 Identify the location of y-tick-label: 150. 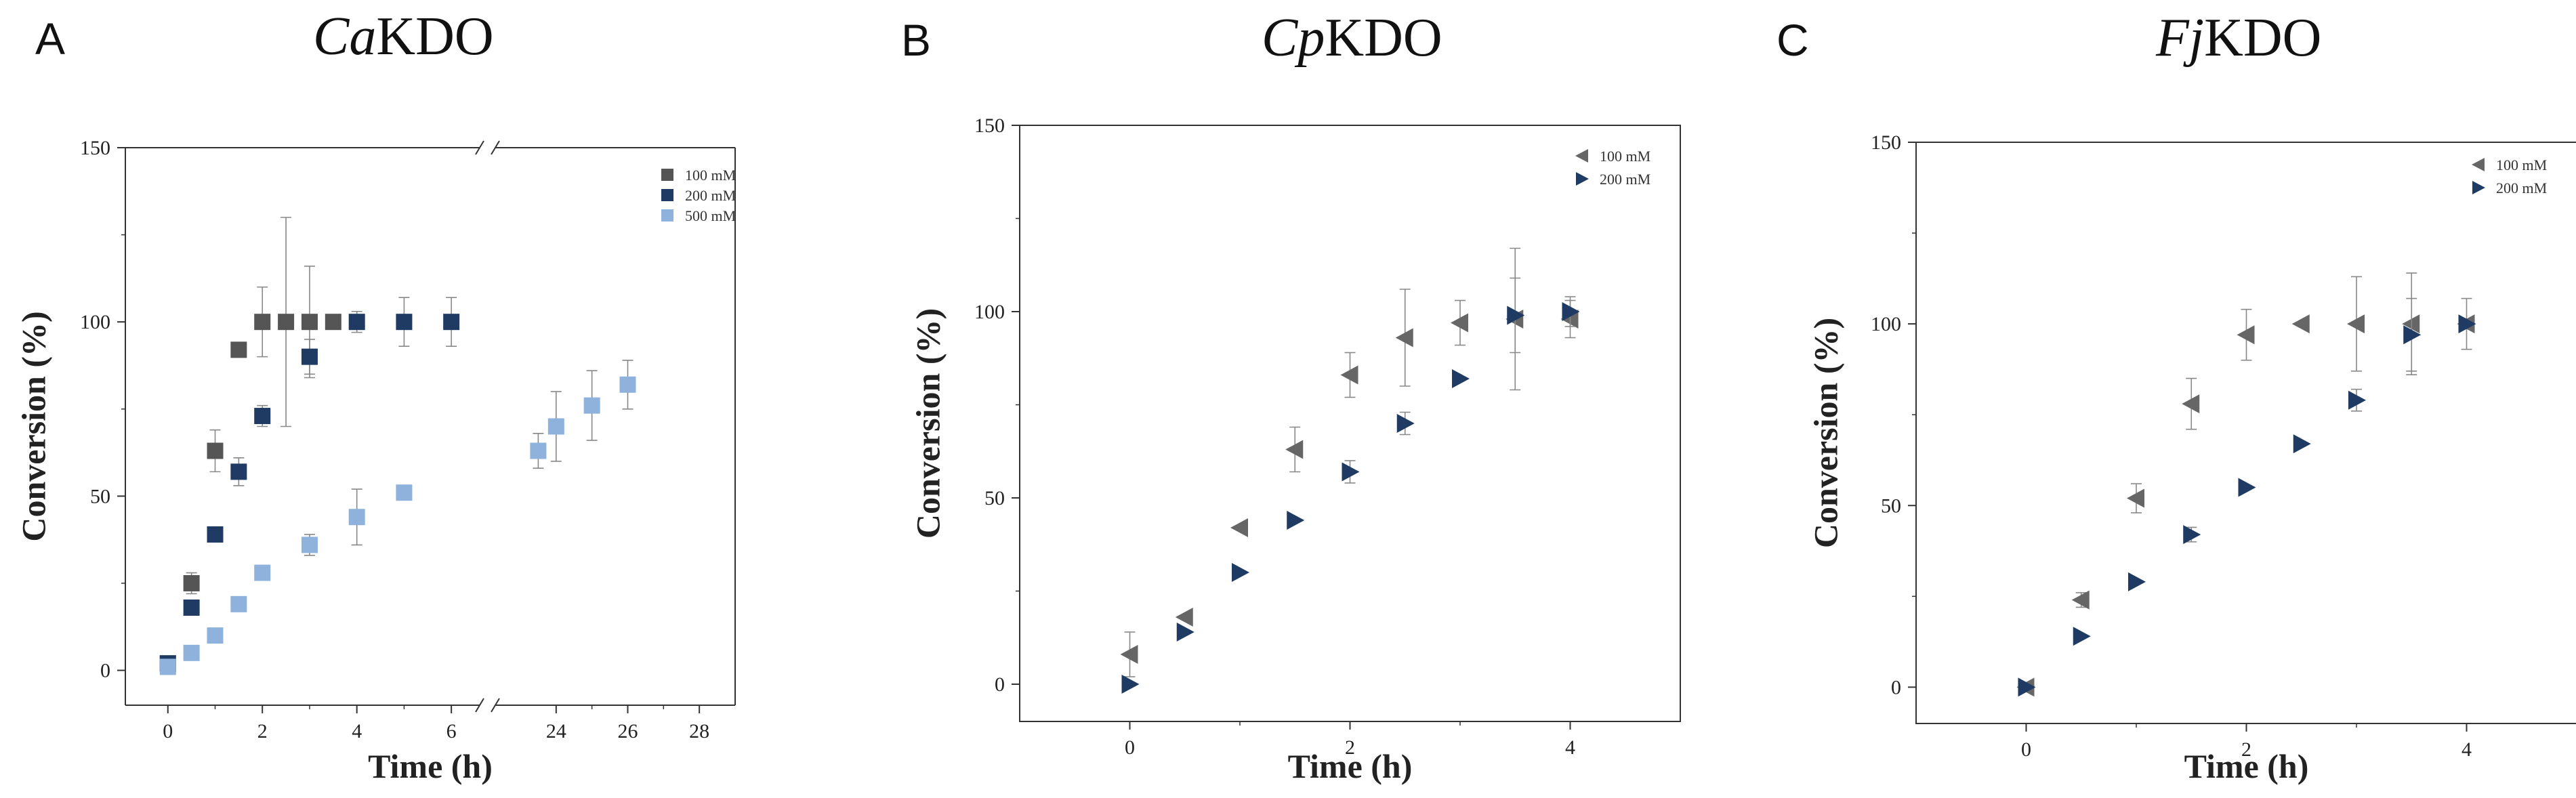
(1886, 142).